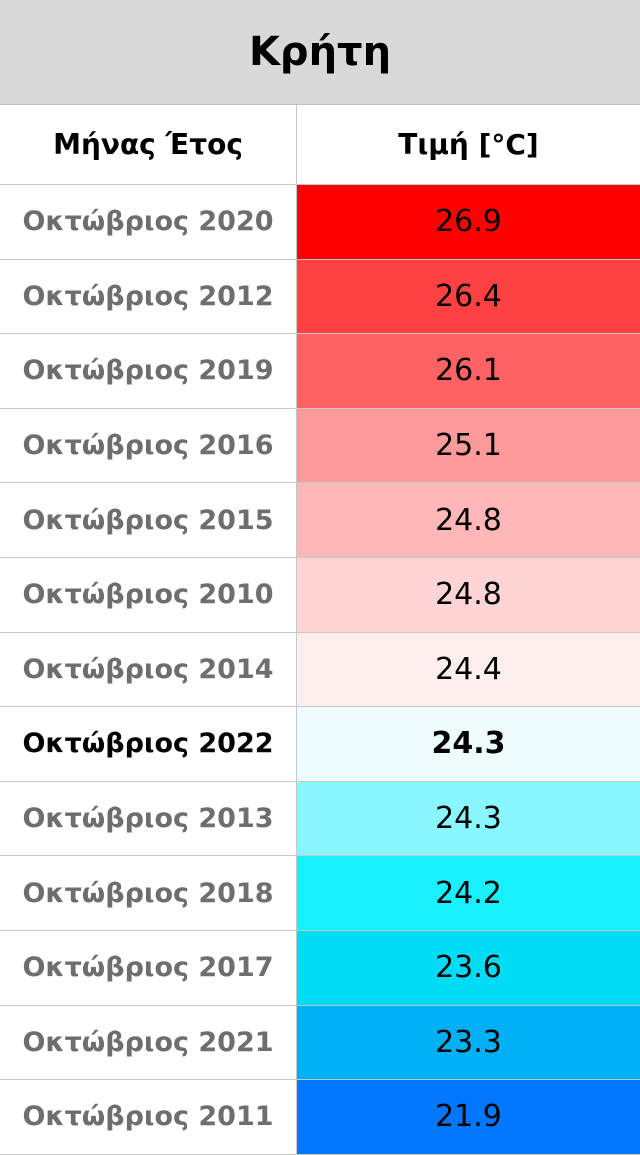 This screenshot has width=640, height=1155. I want to click on value-cell: 21.9, so click(468, 1117).